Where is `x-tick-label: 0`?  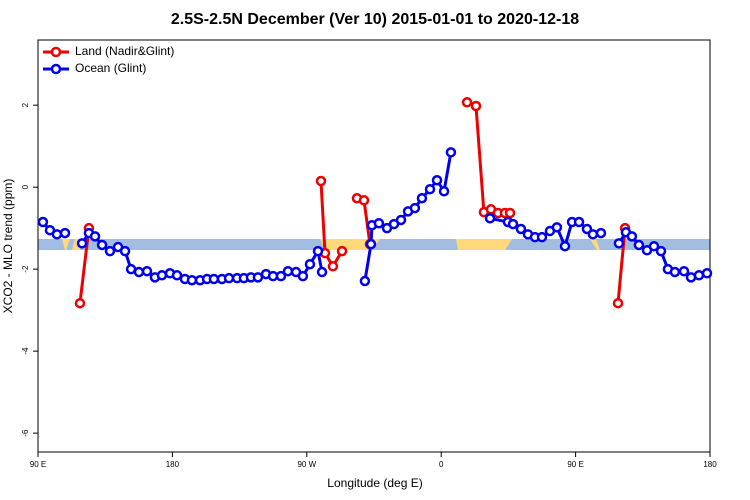
x-tick-label: 0 is located at coordinates (441, 464).